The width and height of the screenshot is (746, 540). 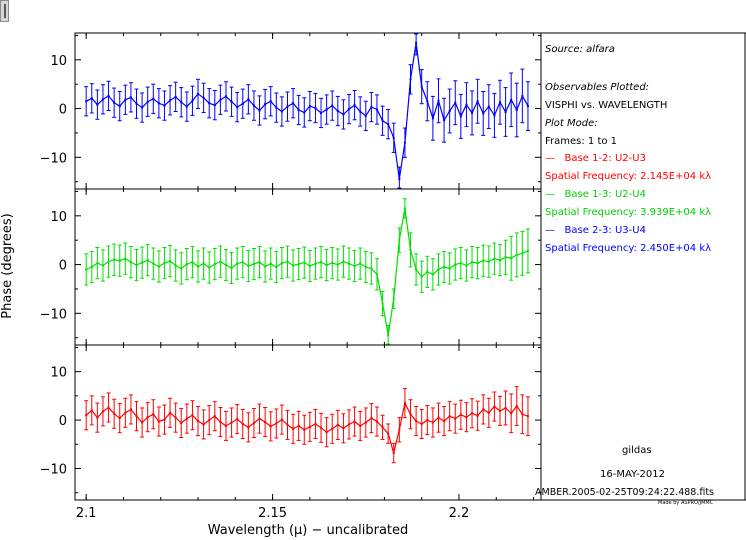 What do you see at coordinates (53, 314) in the screenshot?
I see `y-tick-label: −10` at bounding box center [53, 314].